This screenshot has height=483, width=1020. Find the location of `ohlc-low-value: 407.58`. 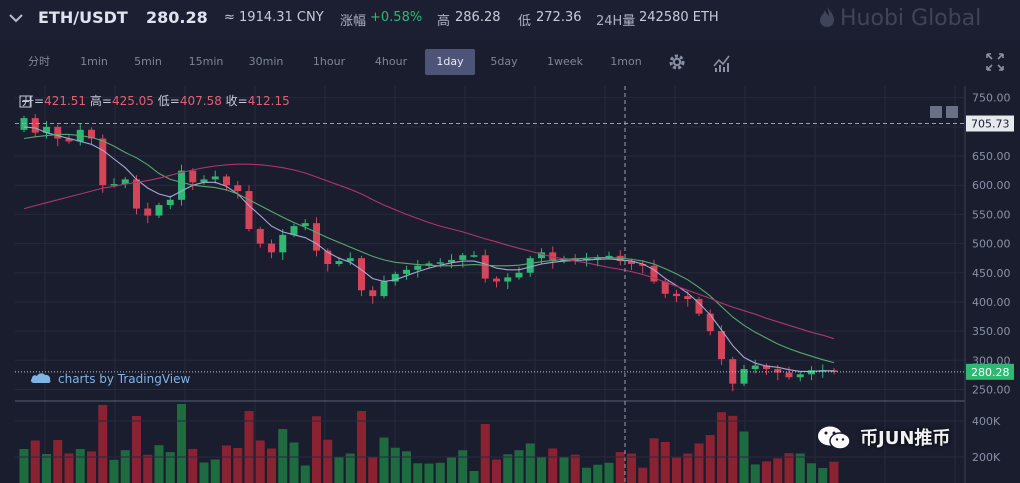

ohlc-low-value: 407.58 is located at coordinates (200, 101).